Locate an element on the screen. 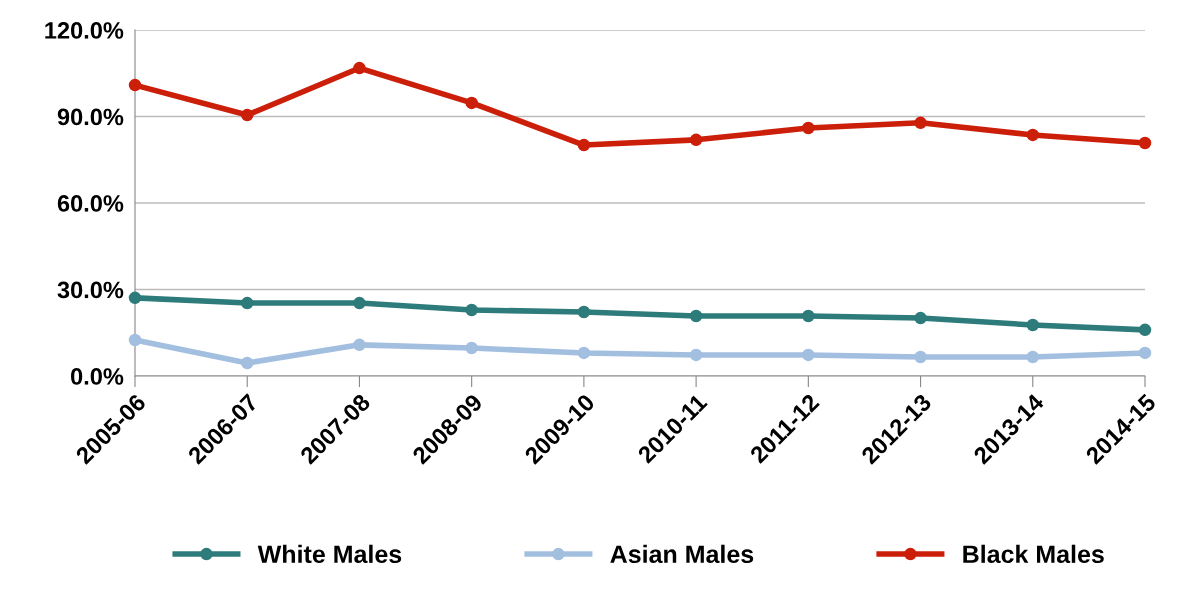 This screenshot has width=1188, height=597. legend-label: White Males is located at coordinates (329, 554).